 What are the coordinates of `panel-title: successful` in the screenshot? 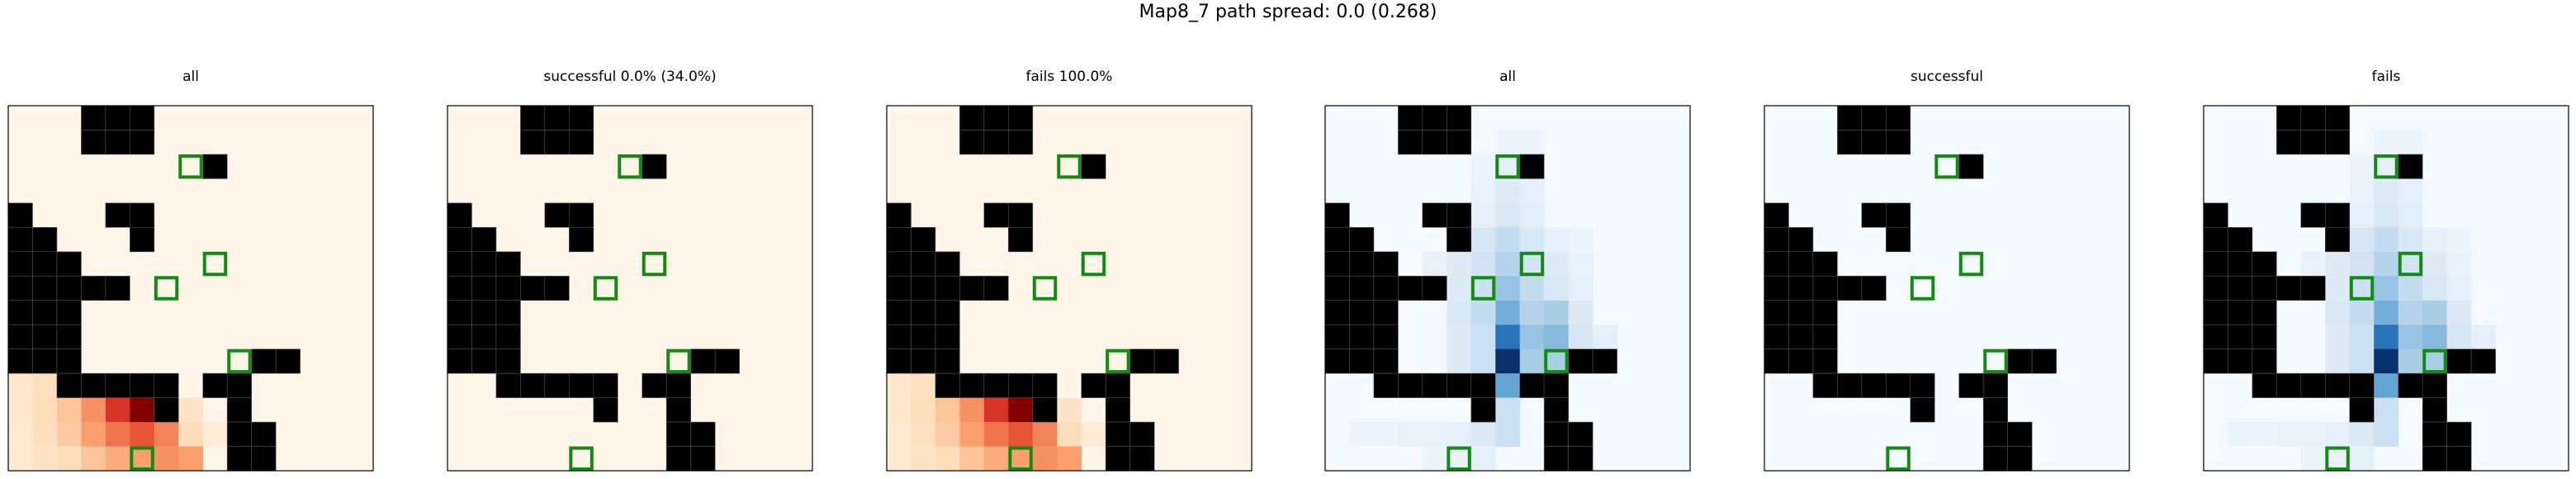 It's located at (1947, 77).